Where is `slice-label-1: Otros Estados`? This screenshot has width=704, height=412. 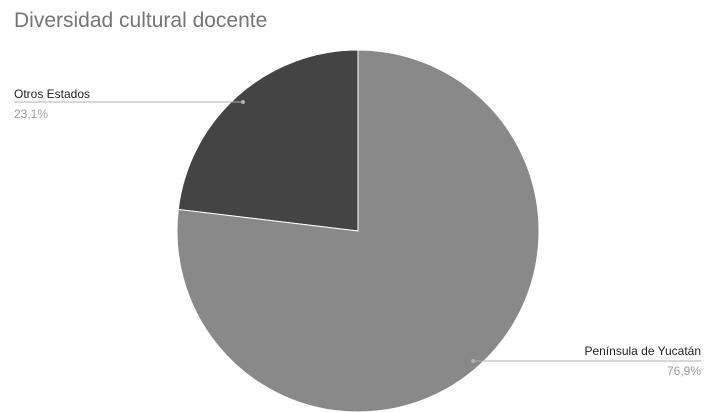 slice-label-1: Otros Estados is located at coordinates (52, 94).